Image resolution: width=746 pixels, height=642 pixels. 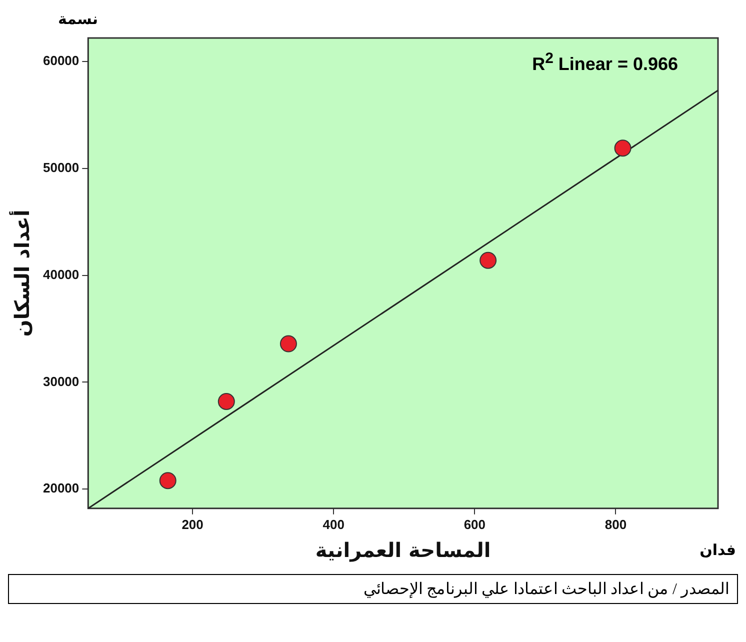 What do you see at coordinates (21, 273) in the screenshot?
I see `y-axis-title: أعداد السكان` at bounding box center [21, 273].